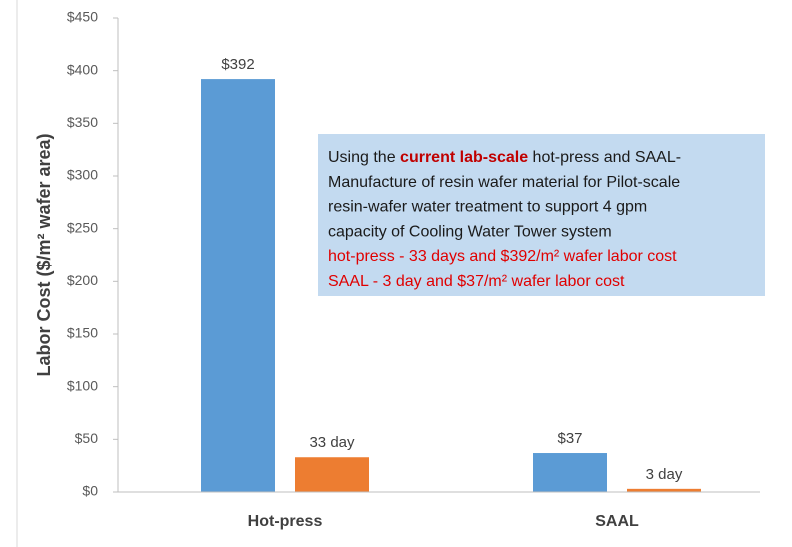 The height and width of the screenshot is (547, 792). I want to click on y-axis-label: Labor Cost ($/m² wafer area), so click(44, 254).